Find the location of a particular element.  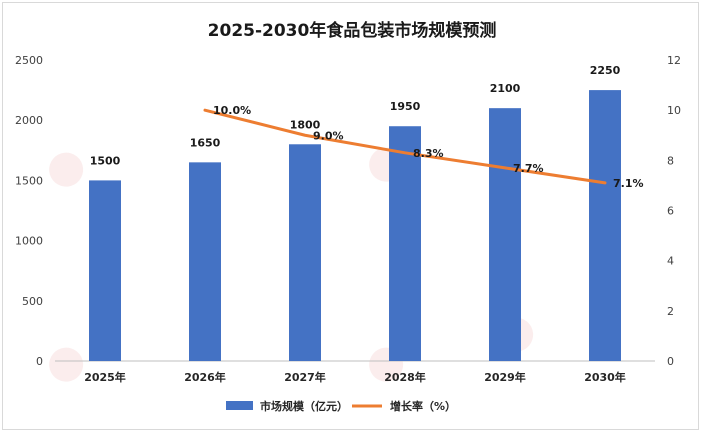

bar-value-label: 1650 is located at coordinates (205, 142).